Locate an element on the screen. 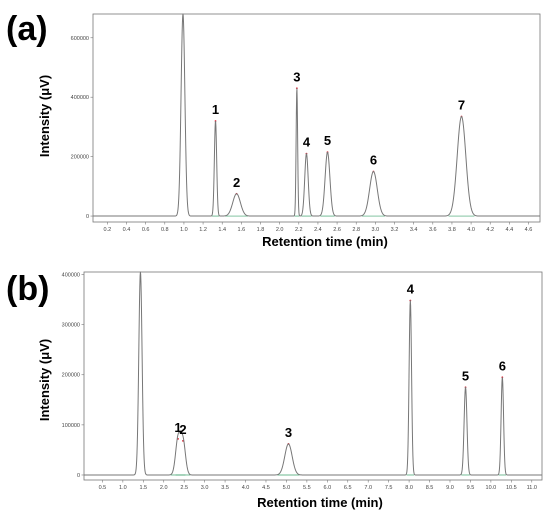 Image resolution: width=550 pixels, height=518 pixels. x-tick-label: 1.6 is located at coordinates (242, 230).